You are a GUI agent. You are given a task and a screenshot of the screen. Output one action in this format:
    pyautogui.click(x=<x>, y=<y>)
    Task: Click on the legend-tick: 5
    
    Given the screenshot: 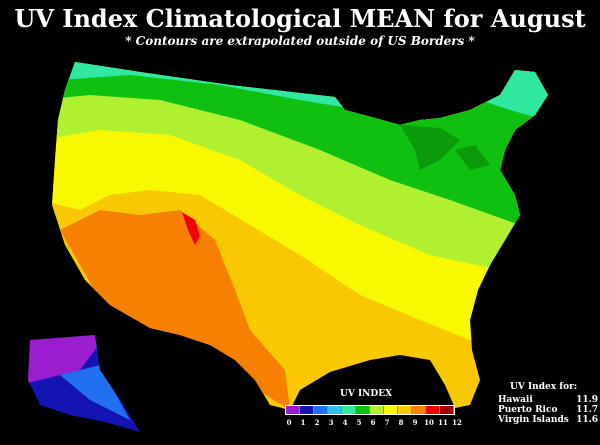 What is the action you would take?
    pyautogui.click(x=359, y=422)
    